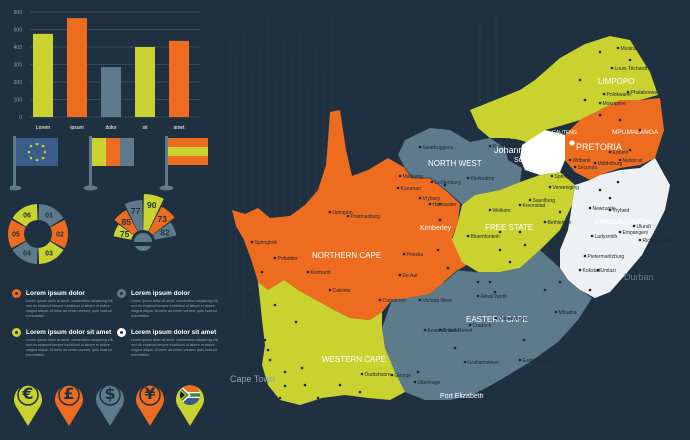 The width and height of the screenshot is (690, 440). What do you see at coordinates (564, 133) in the screenshot?
I see `province-label-gauteng: GAUTENG` at bounding box center [564, 133].